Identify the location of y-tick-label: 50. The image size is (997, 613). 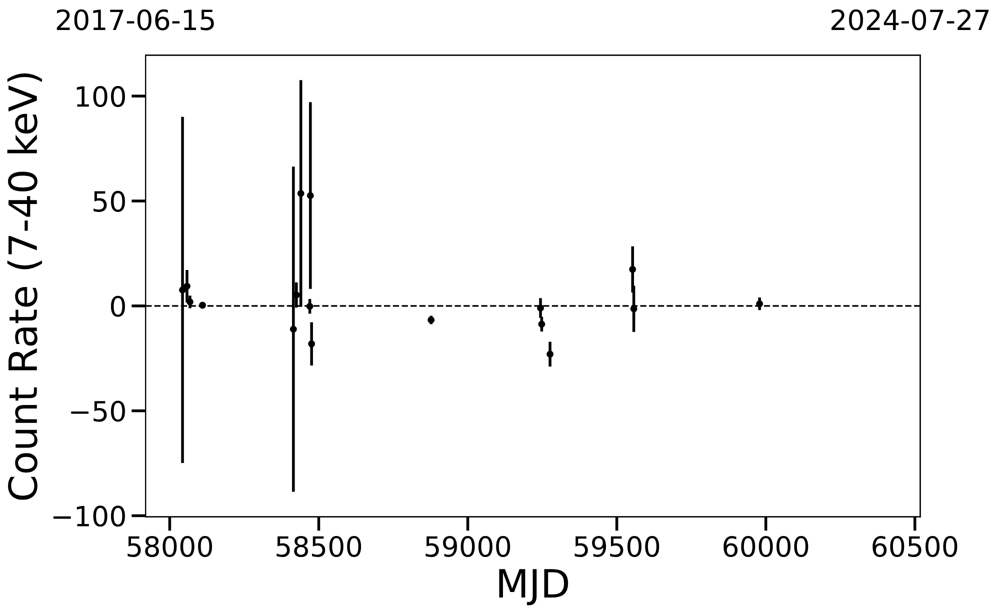
(109, 201).